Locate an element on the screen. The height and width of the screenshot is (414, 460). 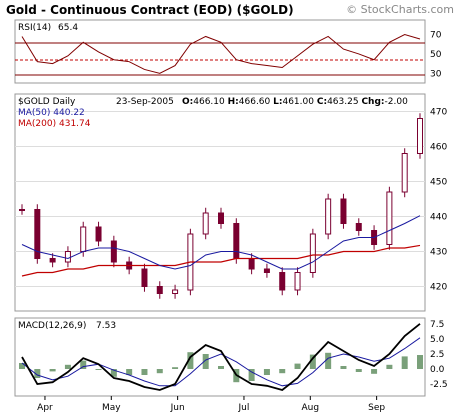
high-label: H: is located at coordinates (233, 102).